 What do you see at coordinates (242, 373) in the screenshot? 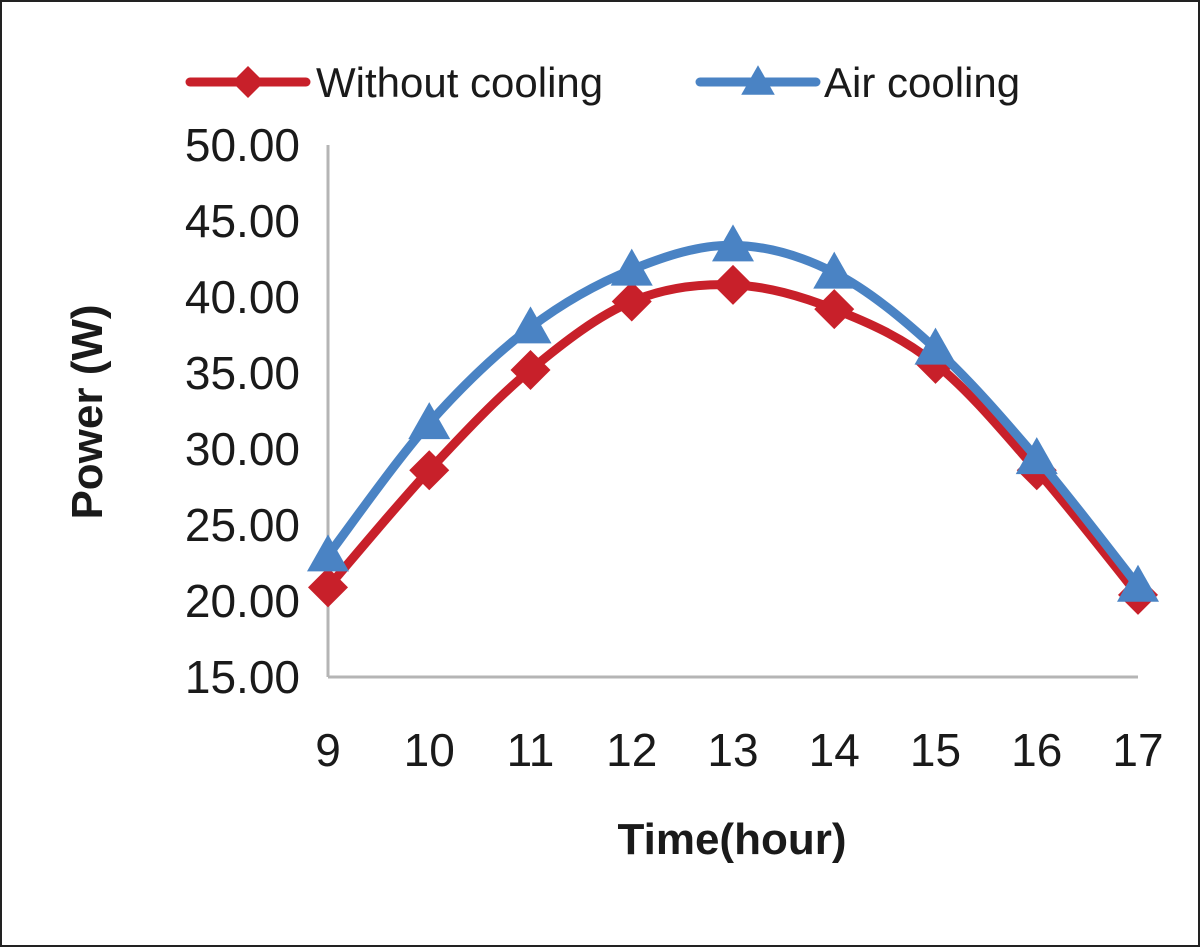
I see `y-tick-label: 35.00` at bounding box center [242, 373].